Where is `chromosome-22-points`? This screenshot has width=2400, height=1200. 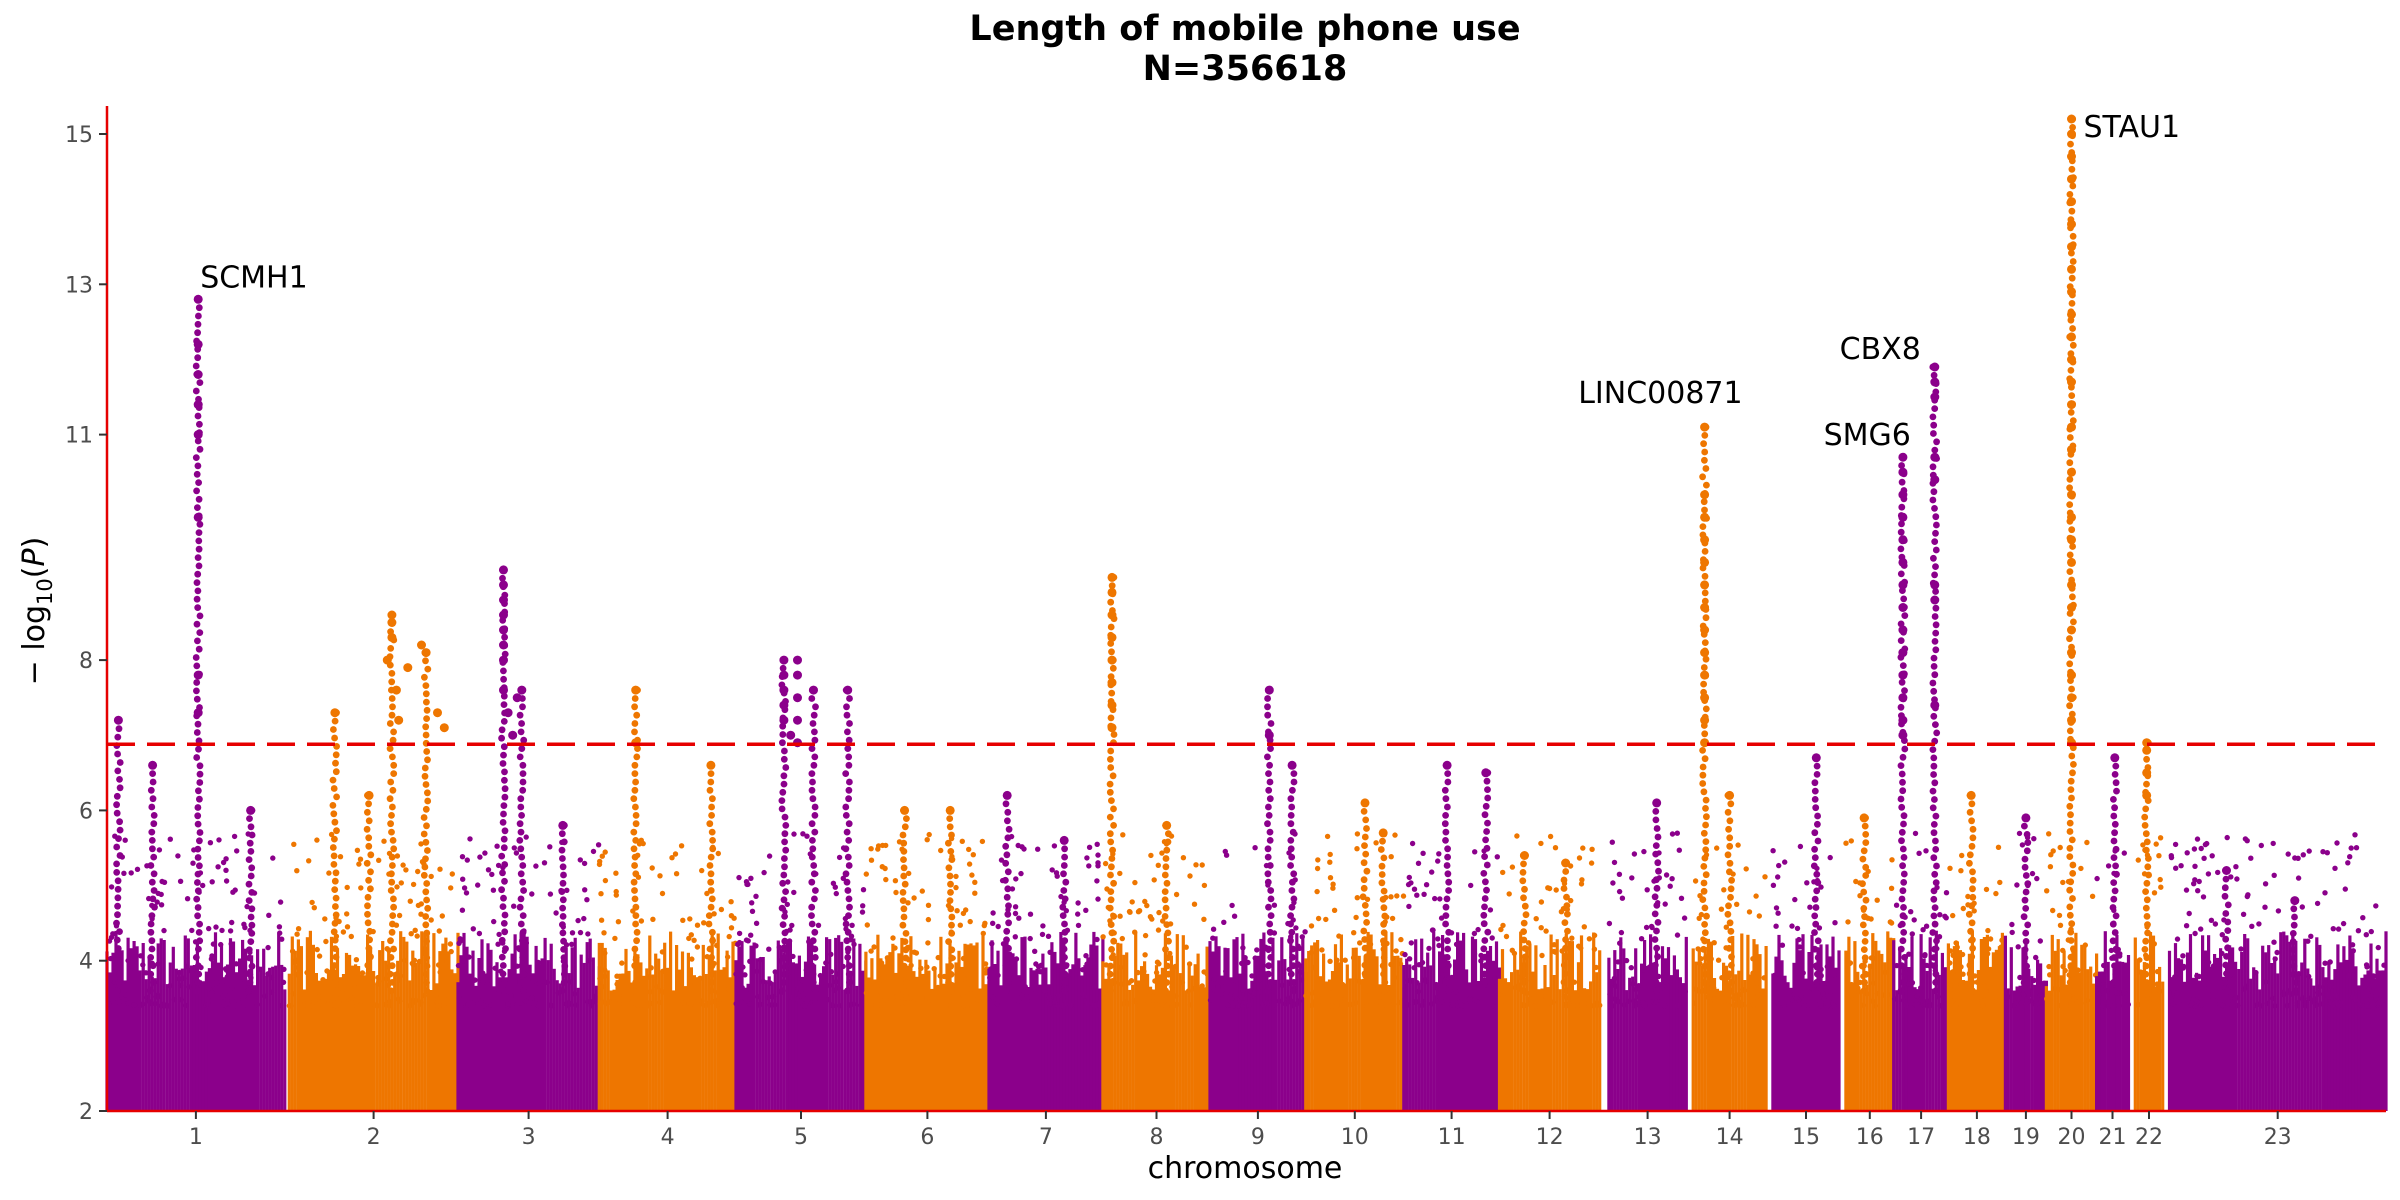 chromosome-22-points is located at coordinates (2149, 924).